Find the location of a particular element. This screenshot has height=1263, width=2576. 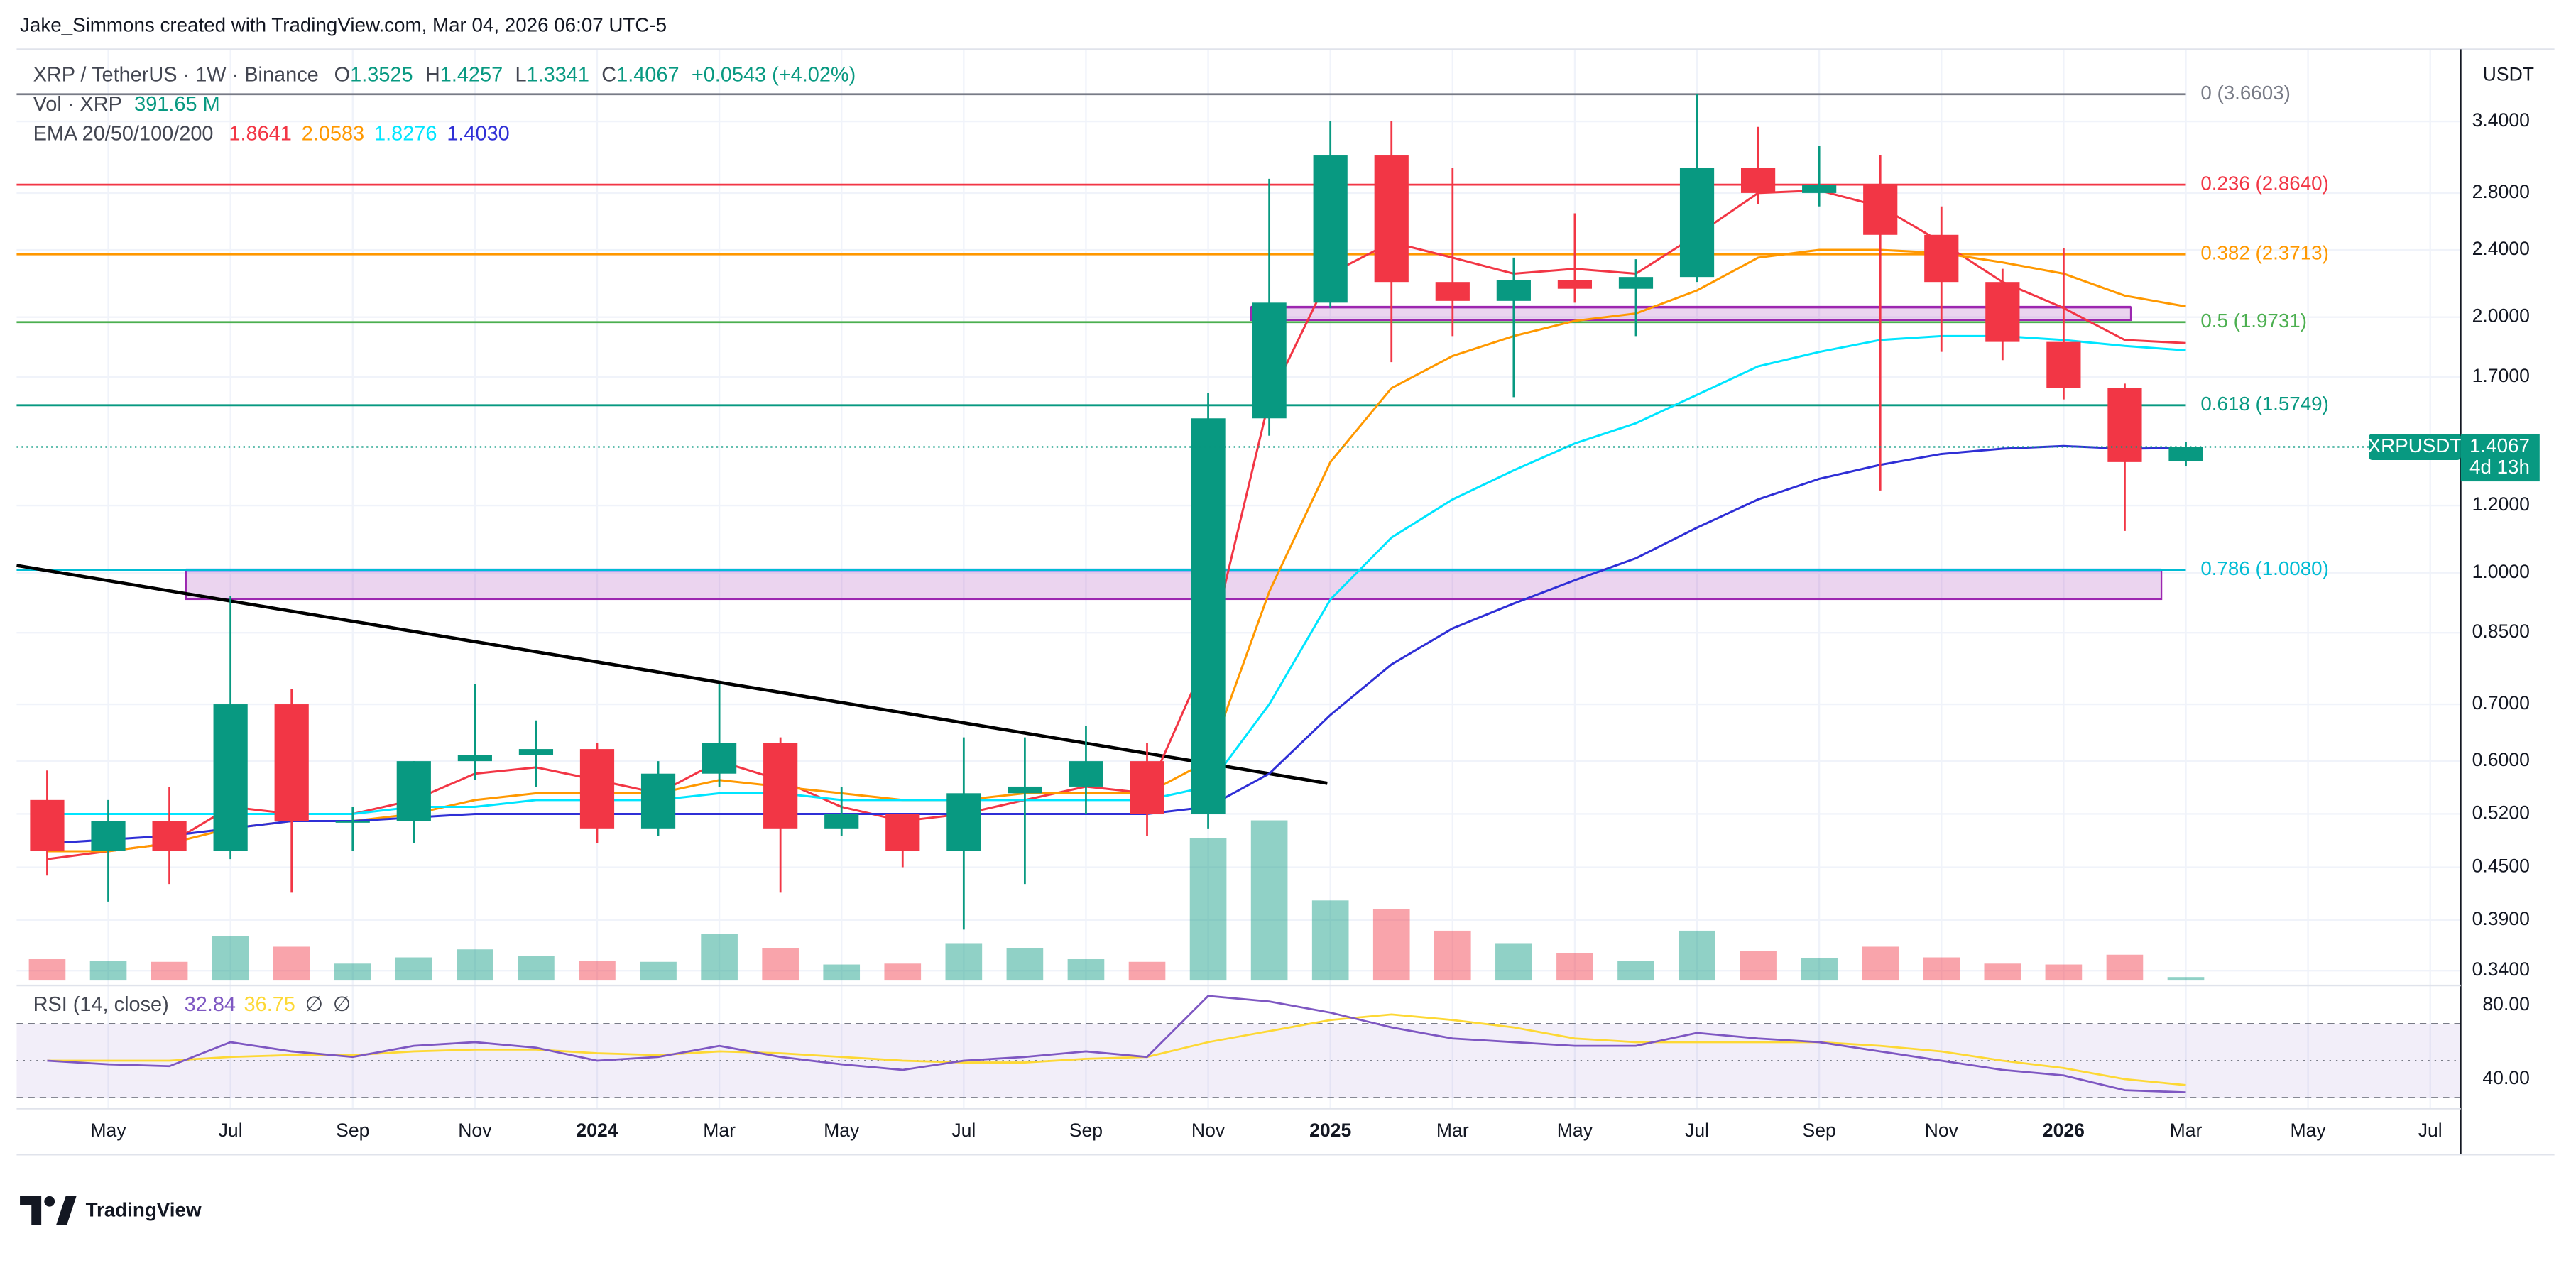

ema-key: EMA 20/50/100/200 is located at coordinates (123, 133).